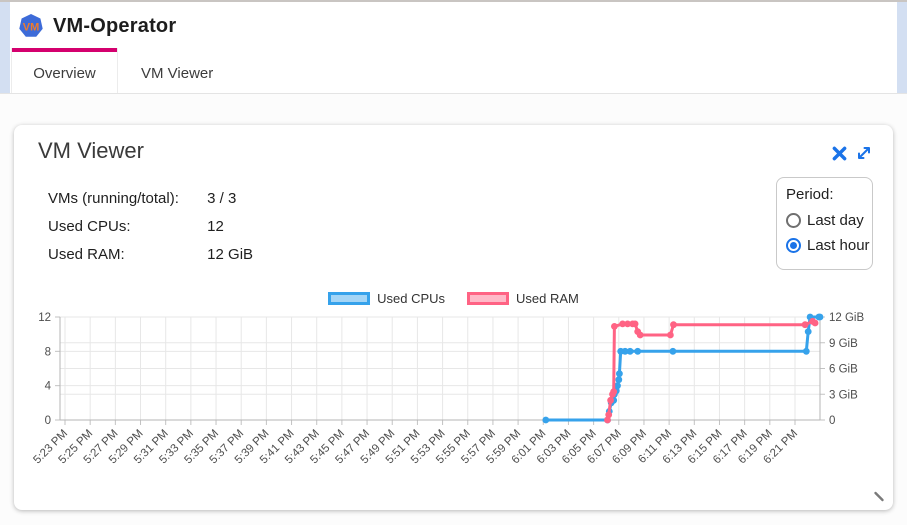 Image resolution: width=907 pixels, height=525 pixels. I want to click on stat-vms-label: VMs (running/total):, so click(113, 198).